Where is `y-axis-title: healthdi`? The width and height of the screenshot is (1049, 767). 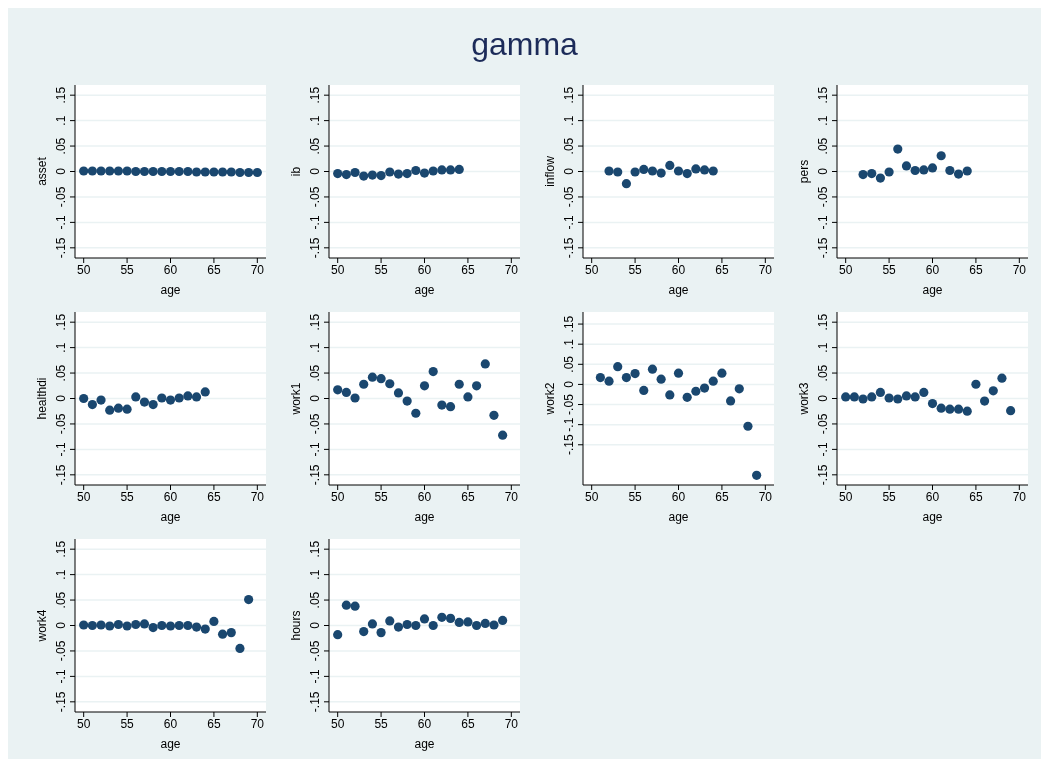 y-axis-title: healthdi is located at coordinates (42, 398).